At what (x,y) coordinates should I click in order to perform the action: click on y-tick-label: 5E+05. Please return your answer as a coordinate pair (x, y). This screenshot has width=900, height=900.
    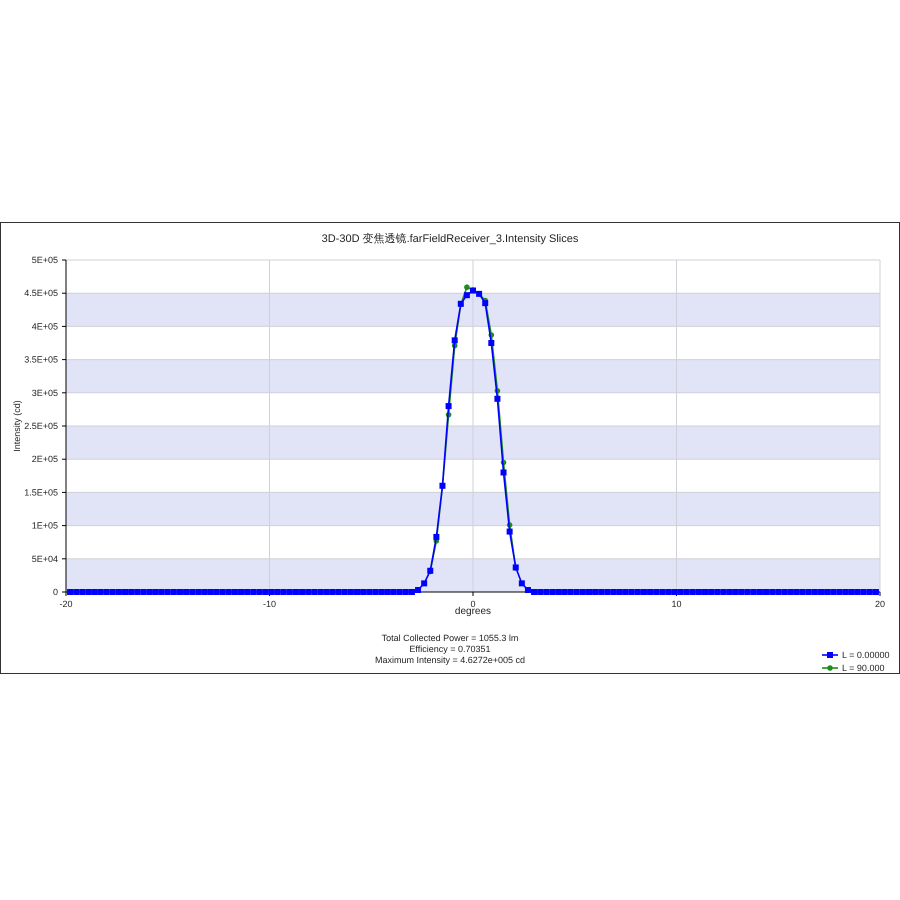
    Looking at the image, I should click on (45, 260).